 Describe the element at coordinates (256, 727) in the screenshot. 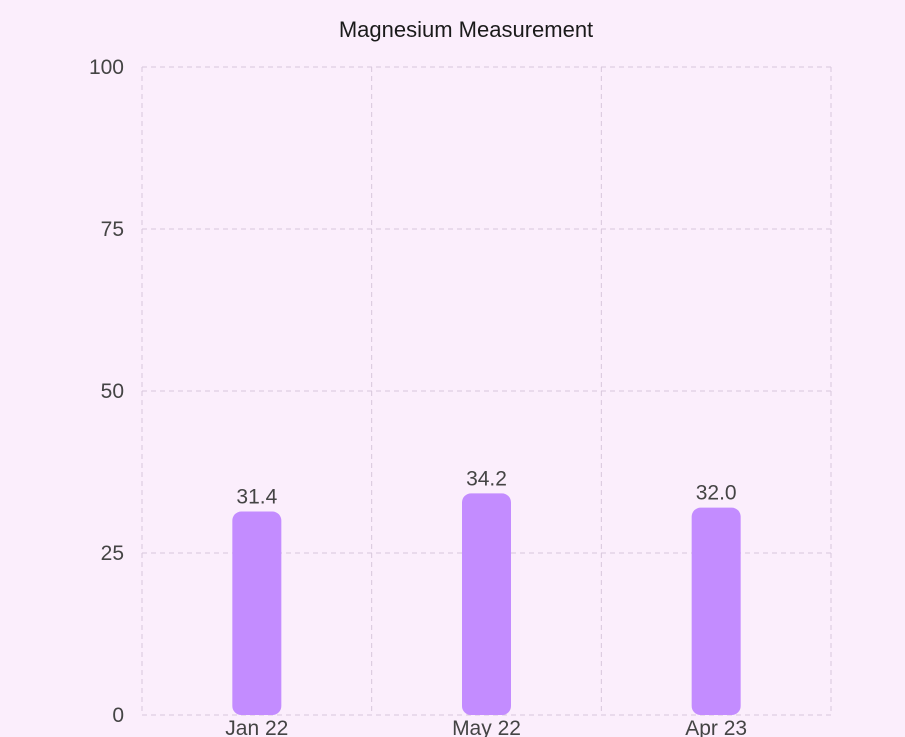

I see `x-tick-label: Jan 22` at that location.